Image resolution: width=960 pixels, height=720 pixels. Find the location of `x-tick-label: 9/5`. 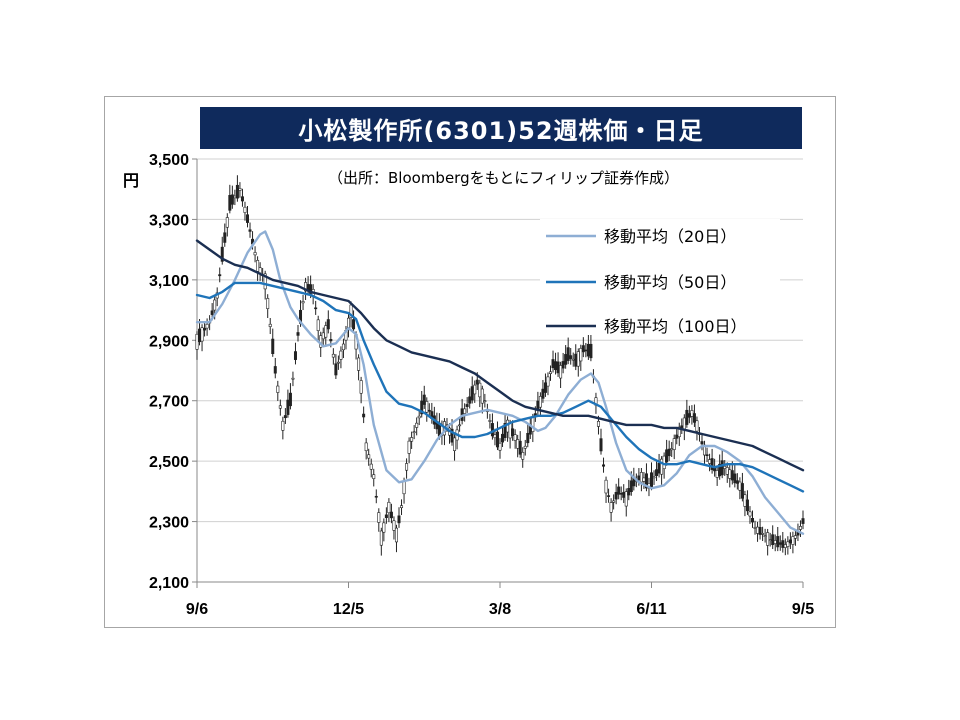

x-tick-label: 9/5 is located at coordinates (803, 609).